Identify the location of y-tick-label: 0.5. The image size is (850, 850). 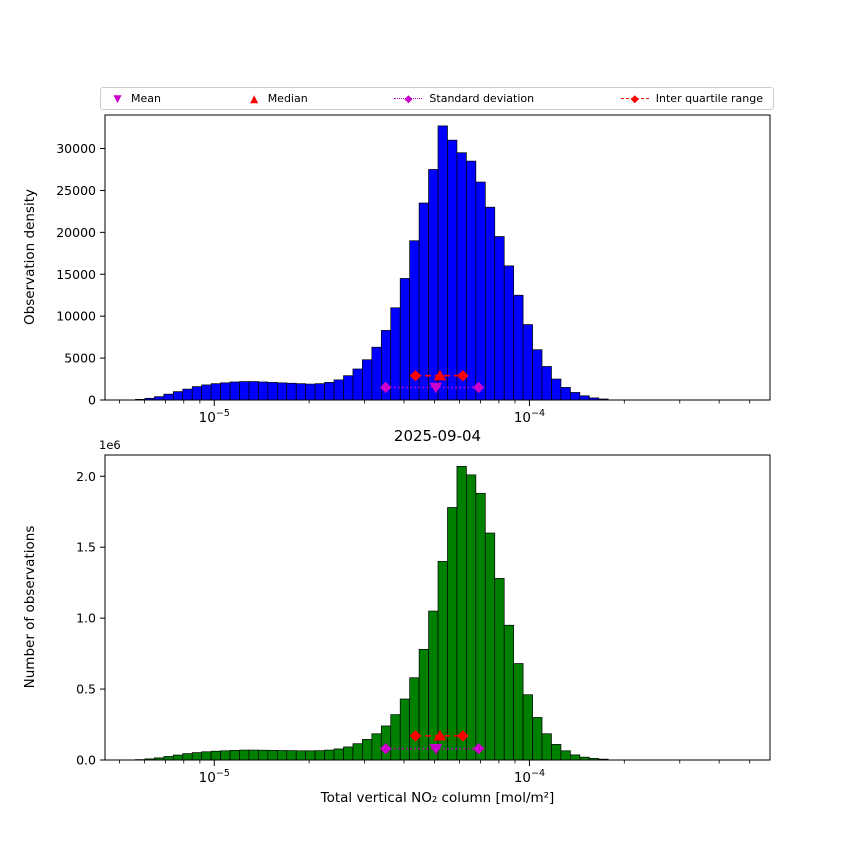
(86, 689).